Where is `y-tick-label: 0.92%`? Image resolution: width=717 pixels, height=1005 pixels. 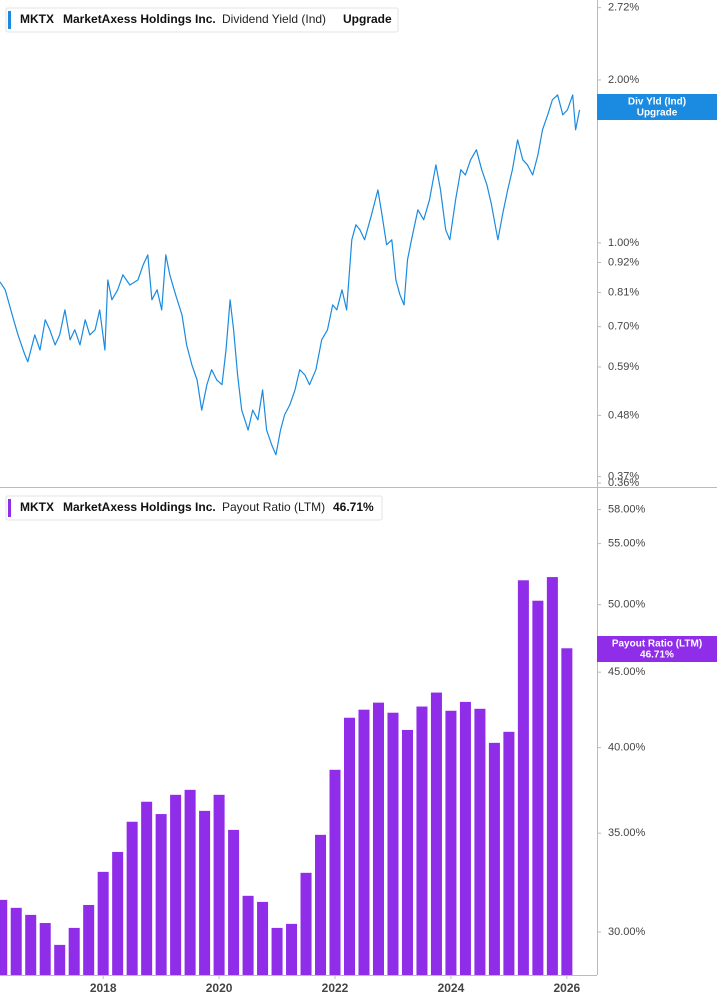
y-tick-label: 0.92% is located at coordinates (623, 262).